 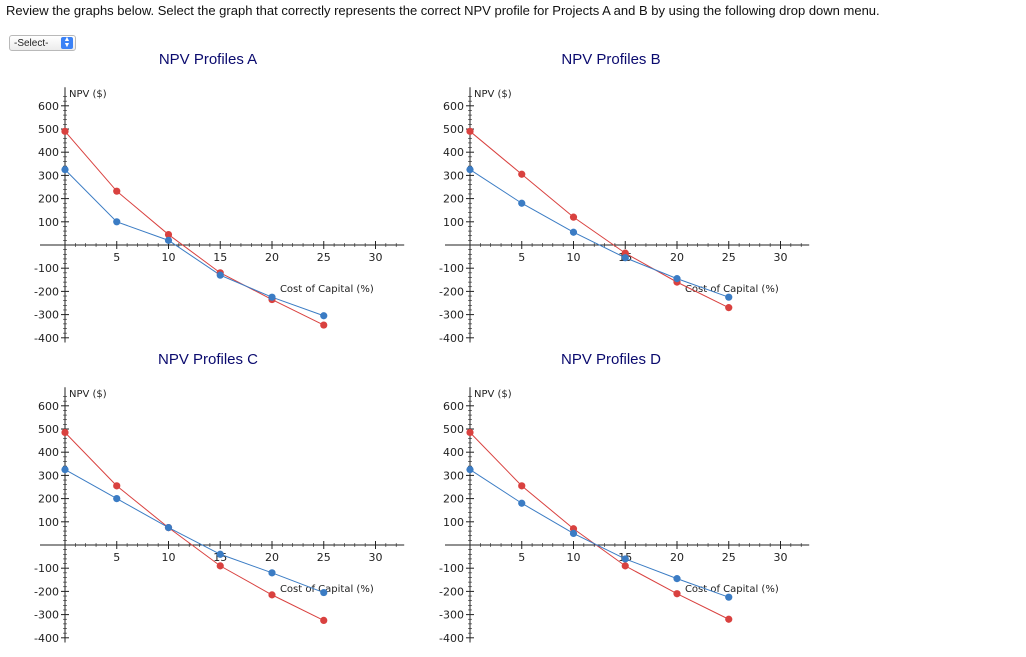 I want to click on chart-title: NPV Profiles C, so click(x=208, y=359).